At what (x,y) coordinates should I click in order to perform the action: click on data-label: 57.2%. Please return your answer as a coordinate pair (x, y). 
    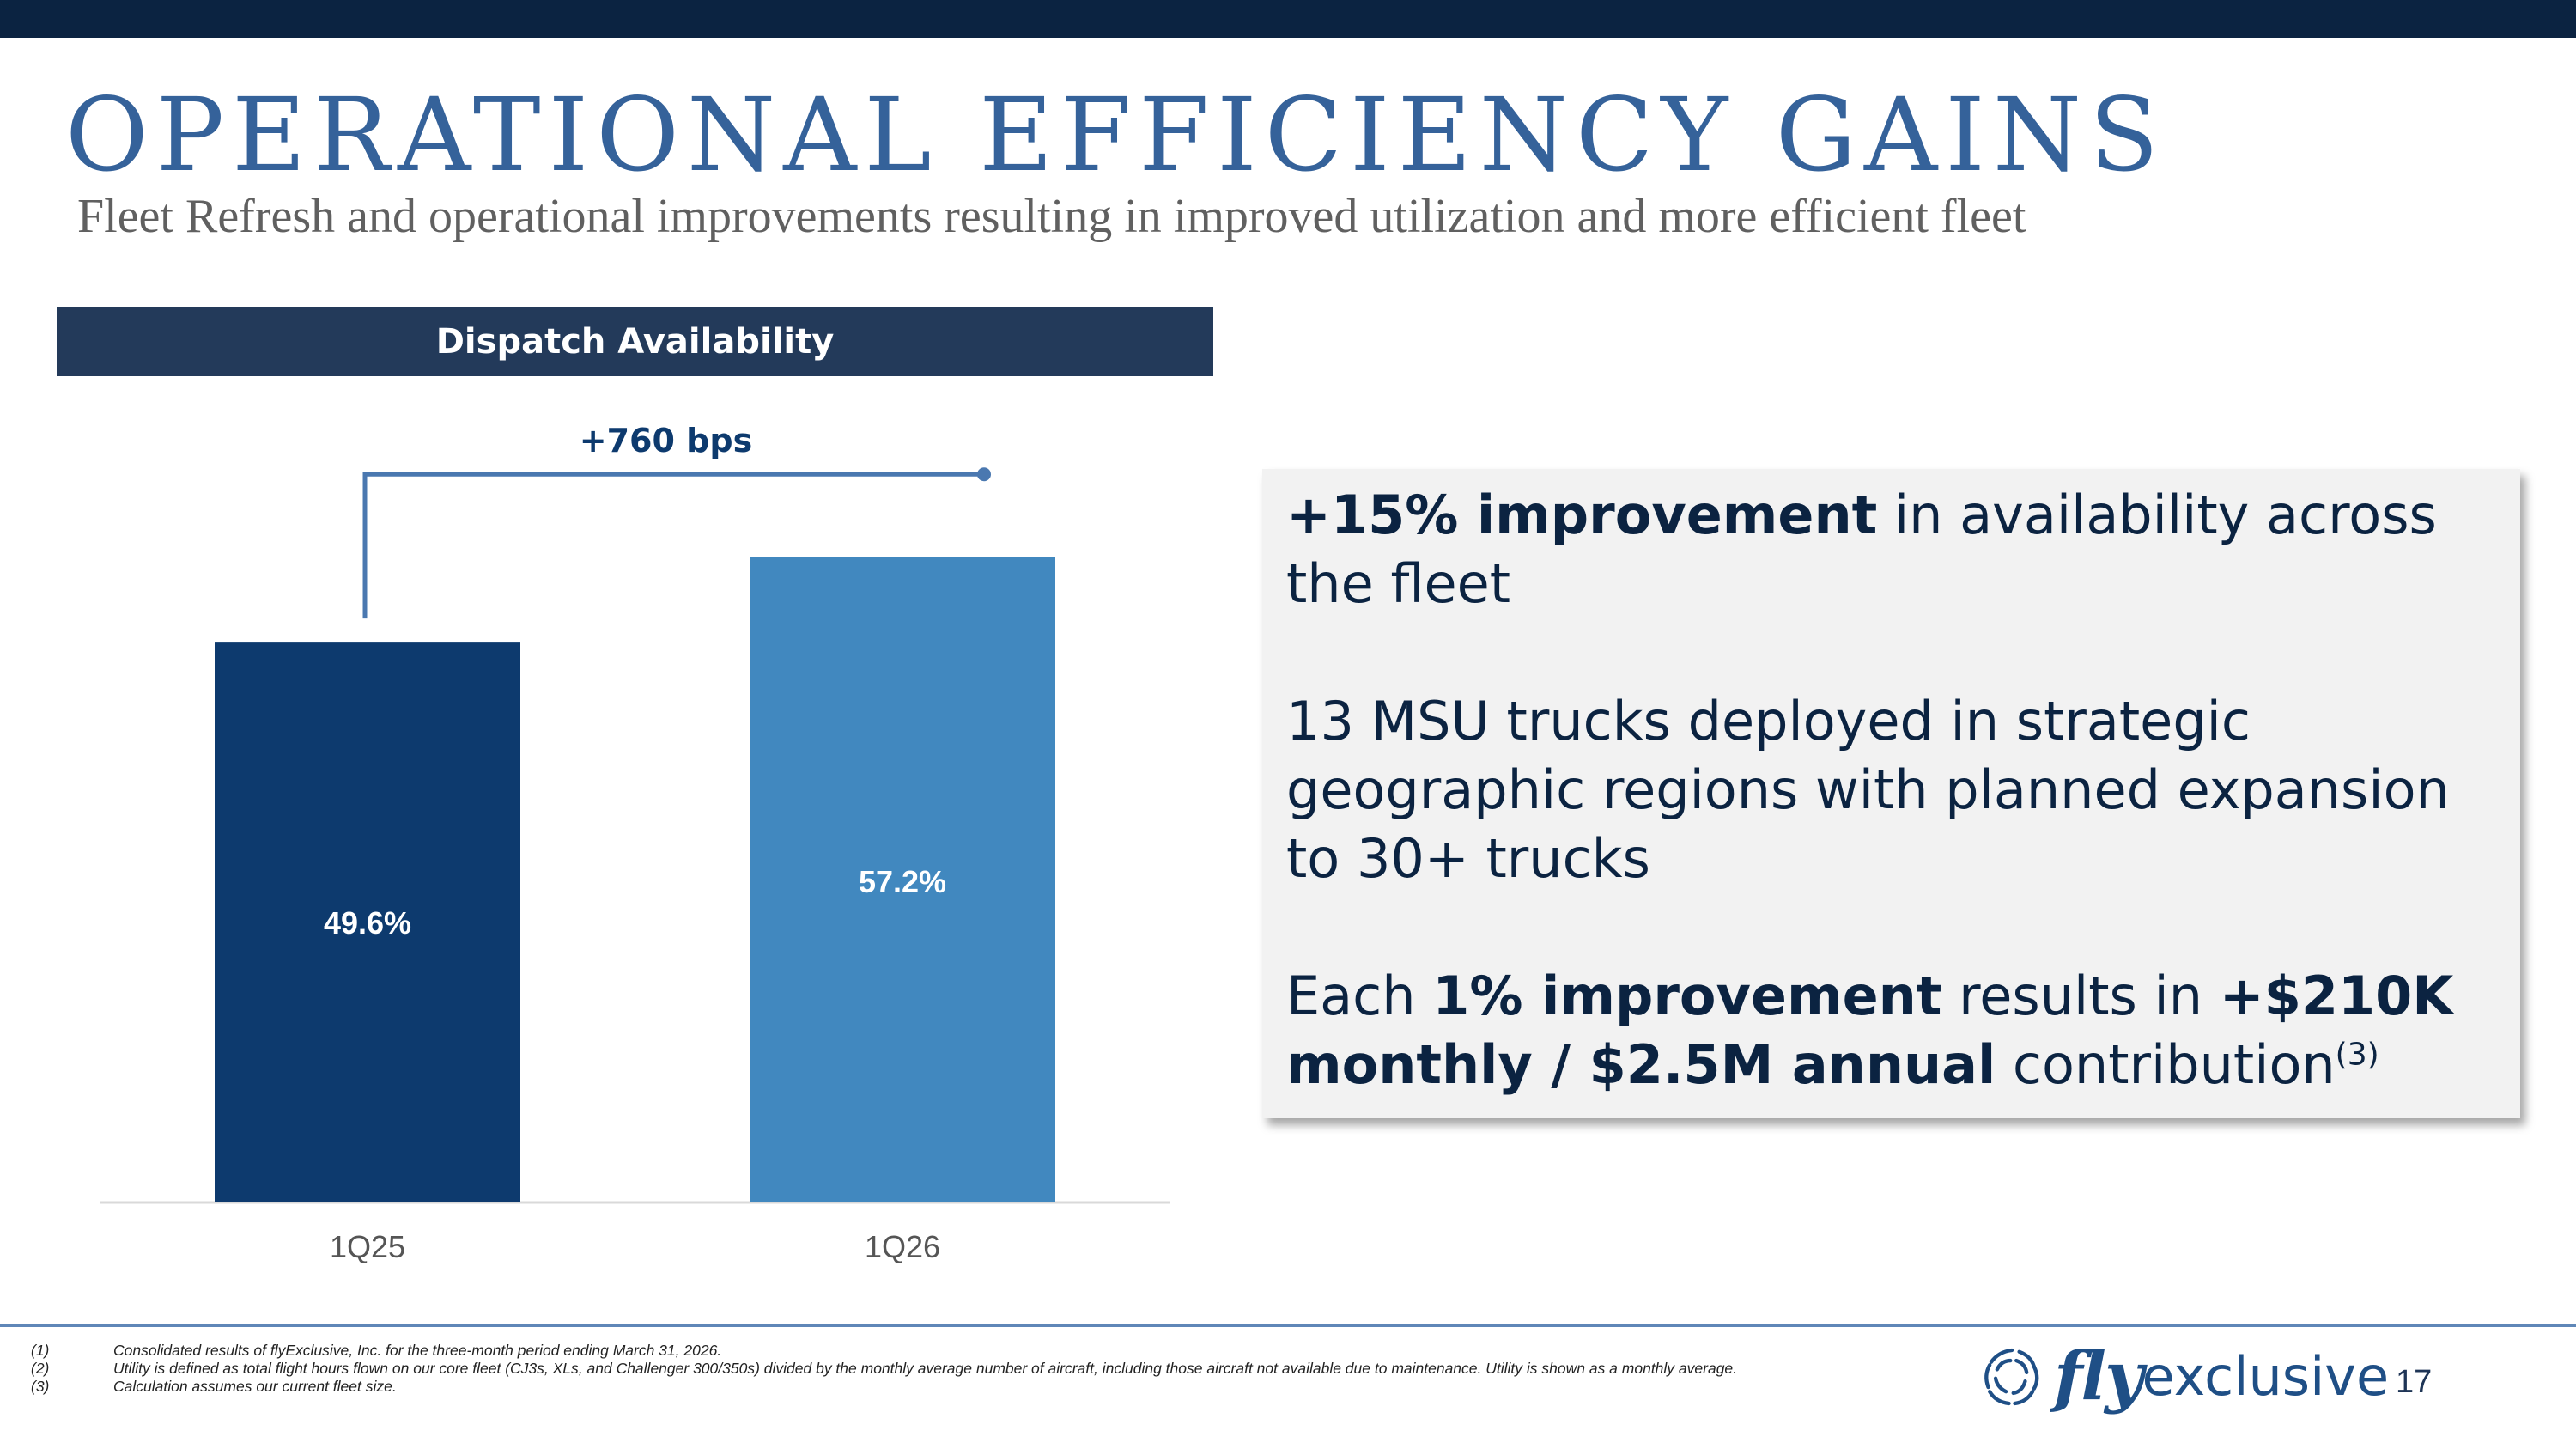
    Looking at the image, I should click on (903, 881).